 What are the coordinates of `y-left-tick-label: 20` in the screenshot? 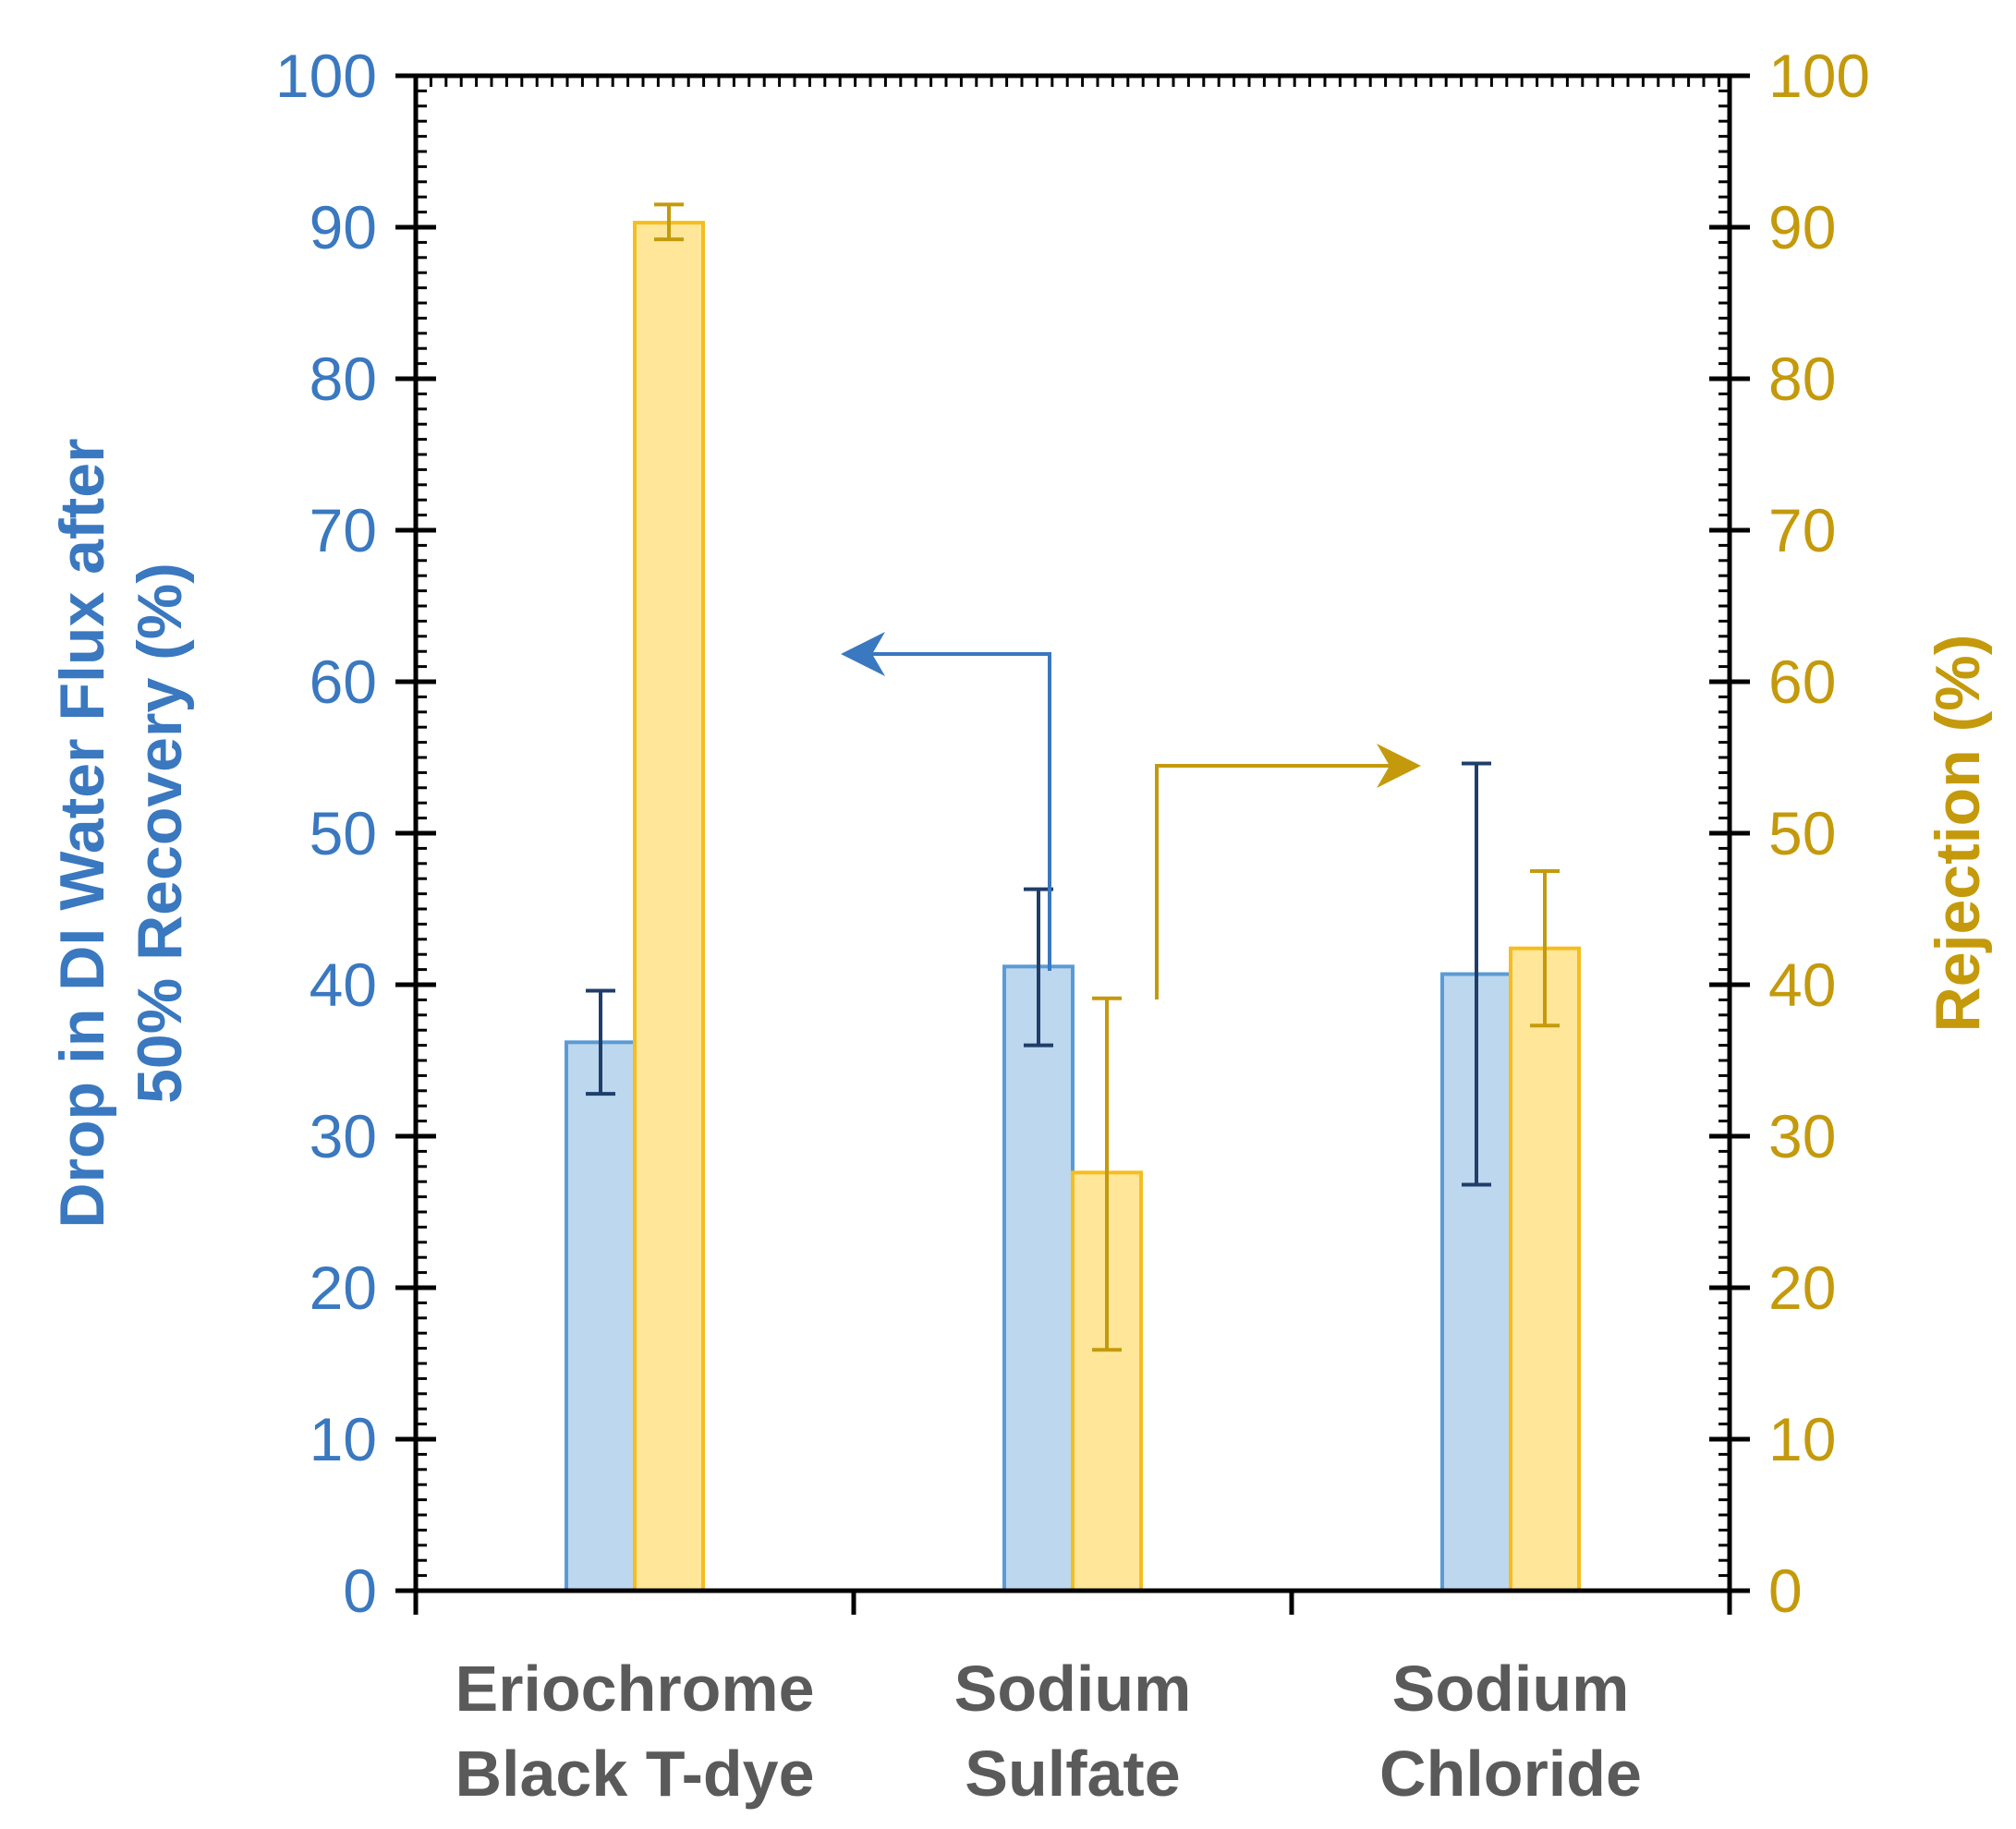 It's located at (343, 1288).